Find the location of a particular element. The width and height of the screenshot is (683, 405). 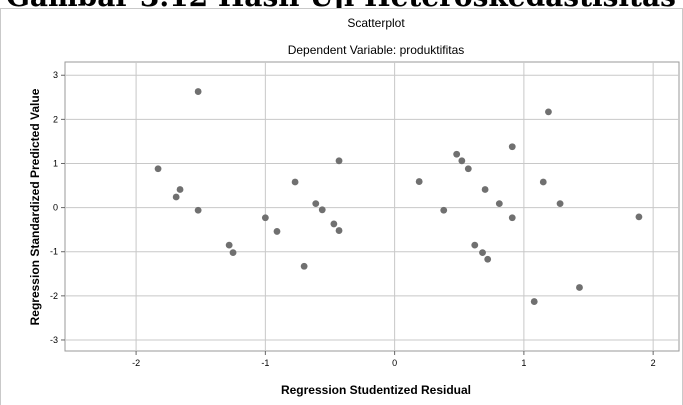

outer-frame-top is located at coordinates (341, 8).